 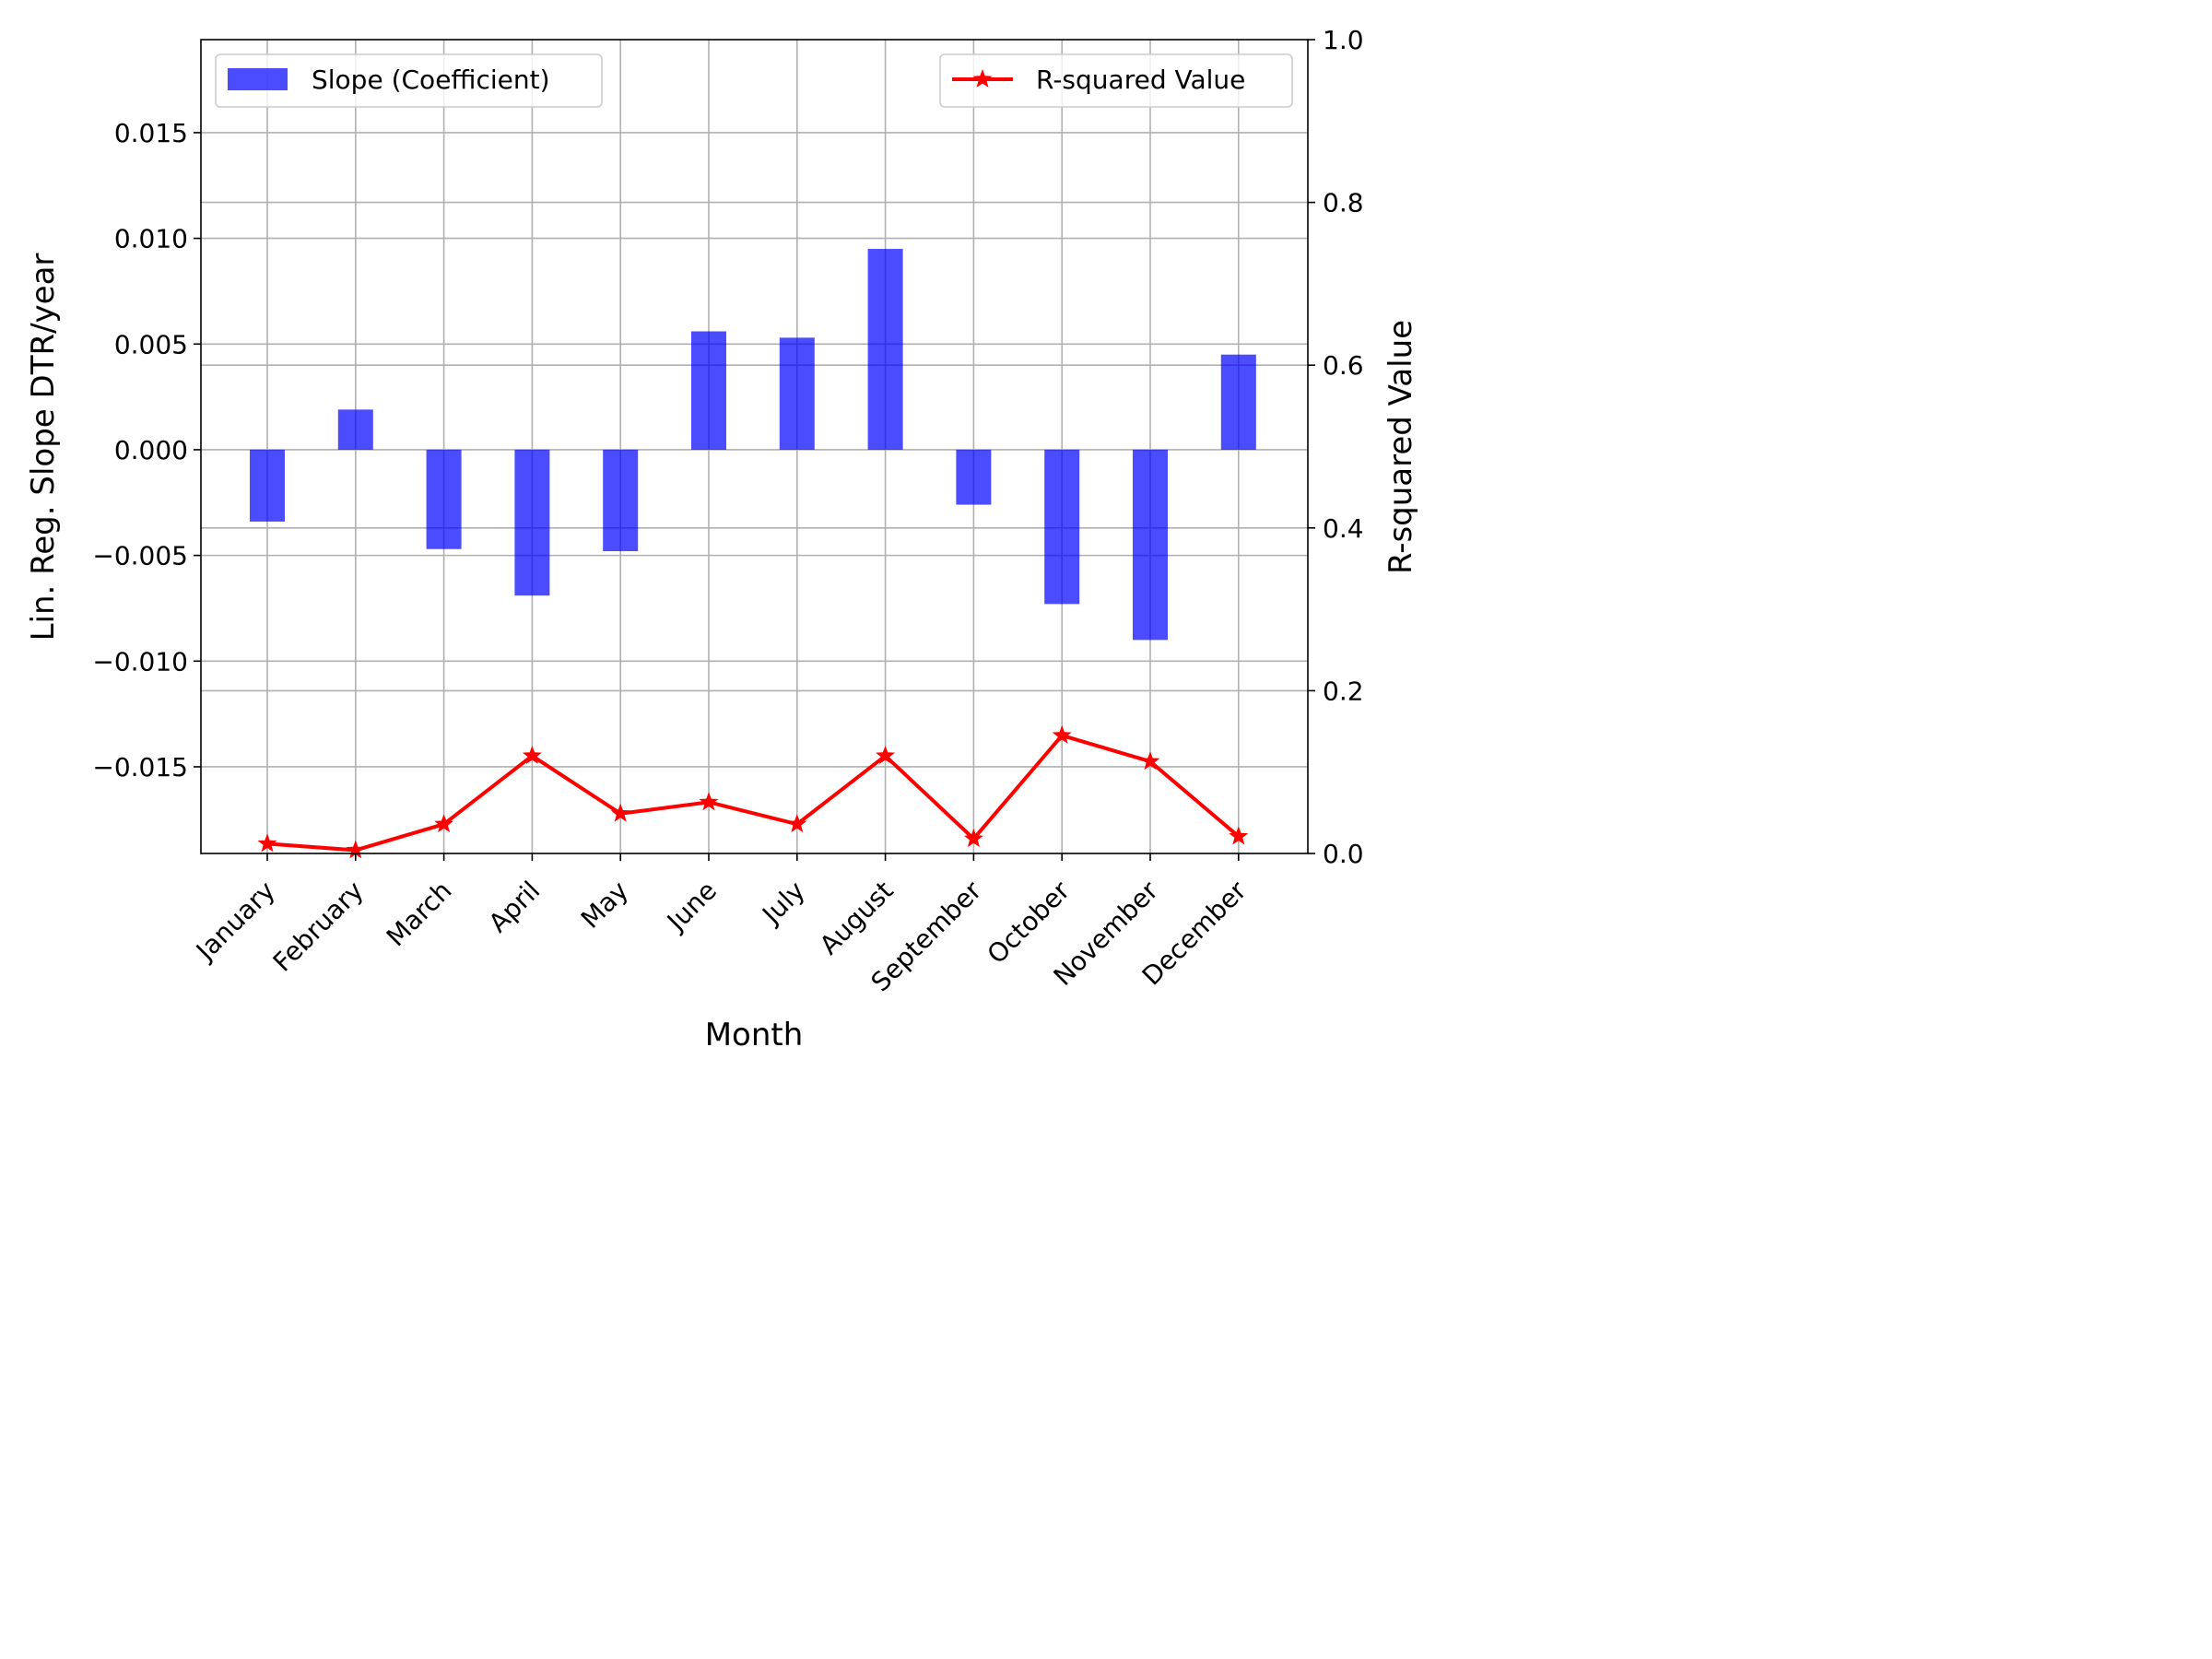 I want to click on y2-tick-label: 0.8, so click(x=1343, y=203).